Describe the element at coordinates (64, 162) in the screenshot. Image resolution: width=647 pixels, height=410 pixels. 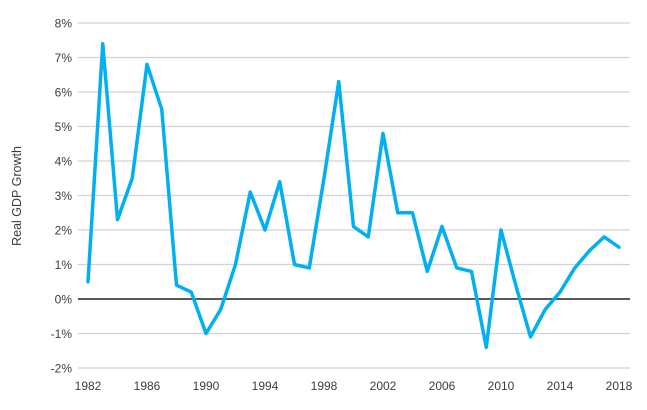
I see `y-axis-tick-label: 4%` at that location.